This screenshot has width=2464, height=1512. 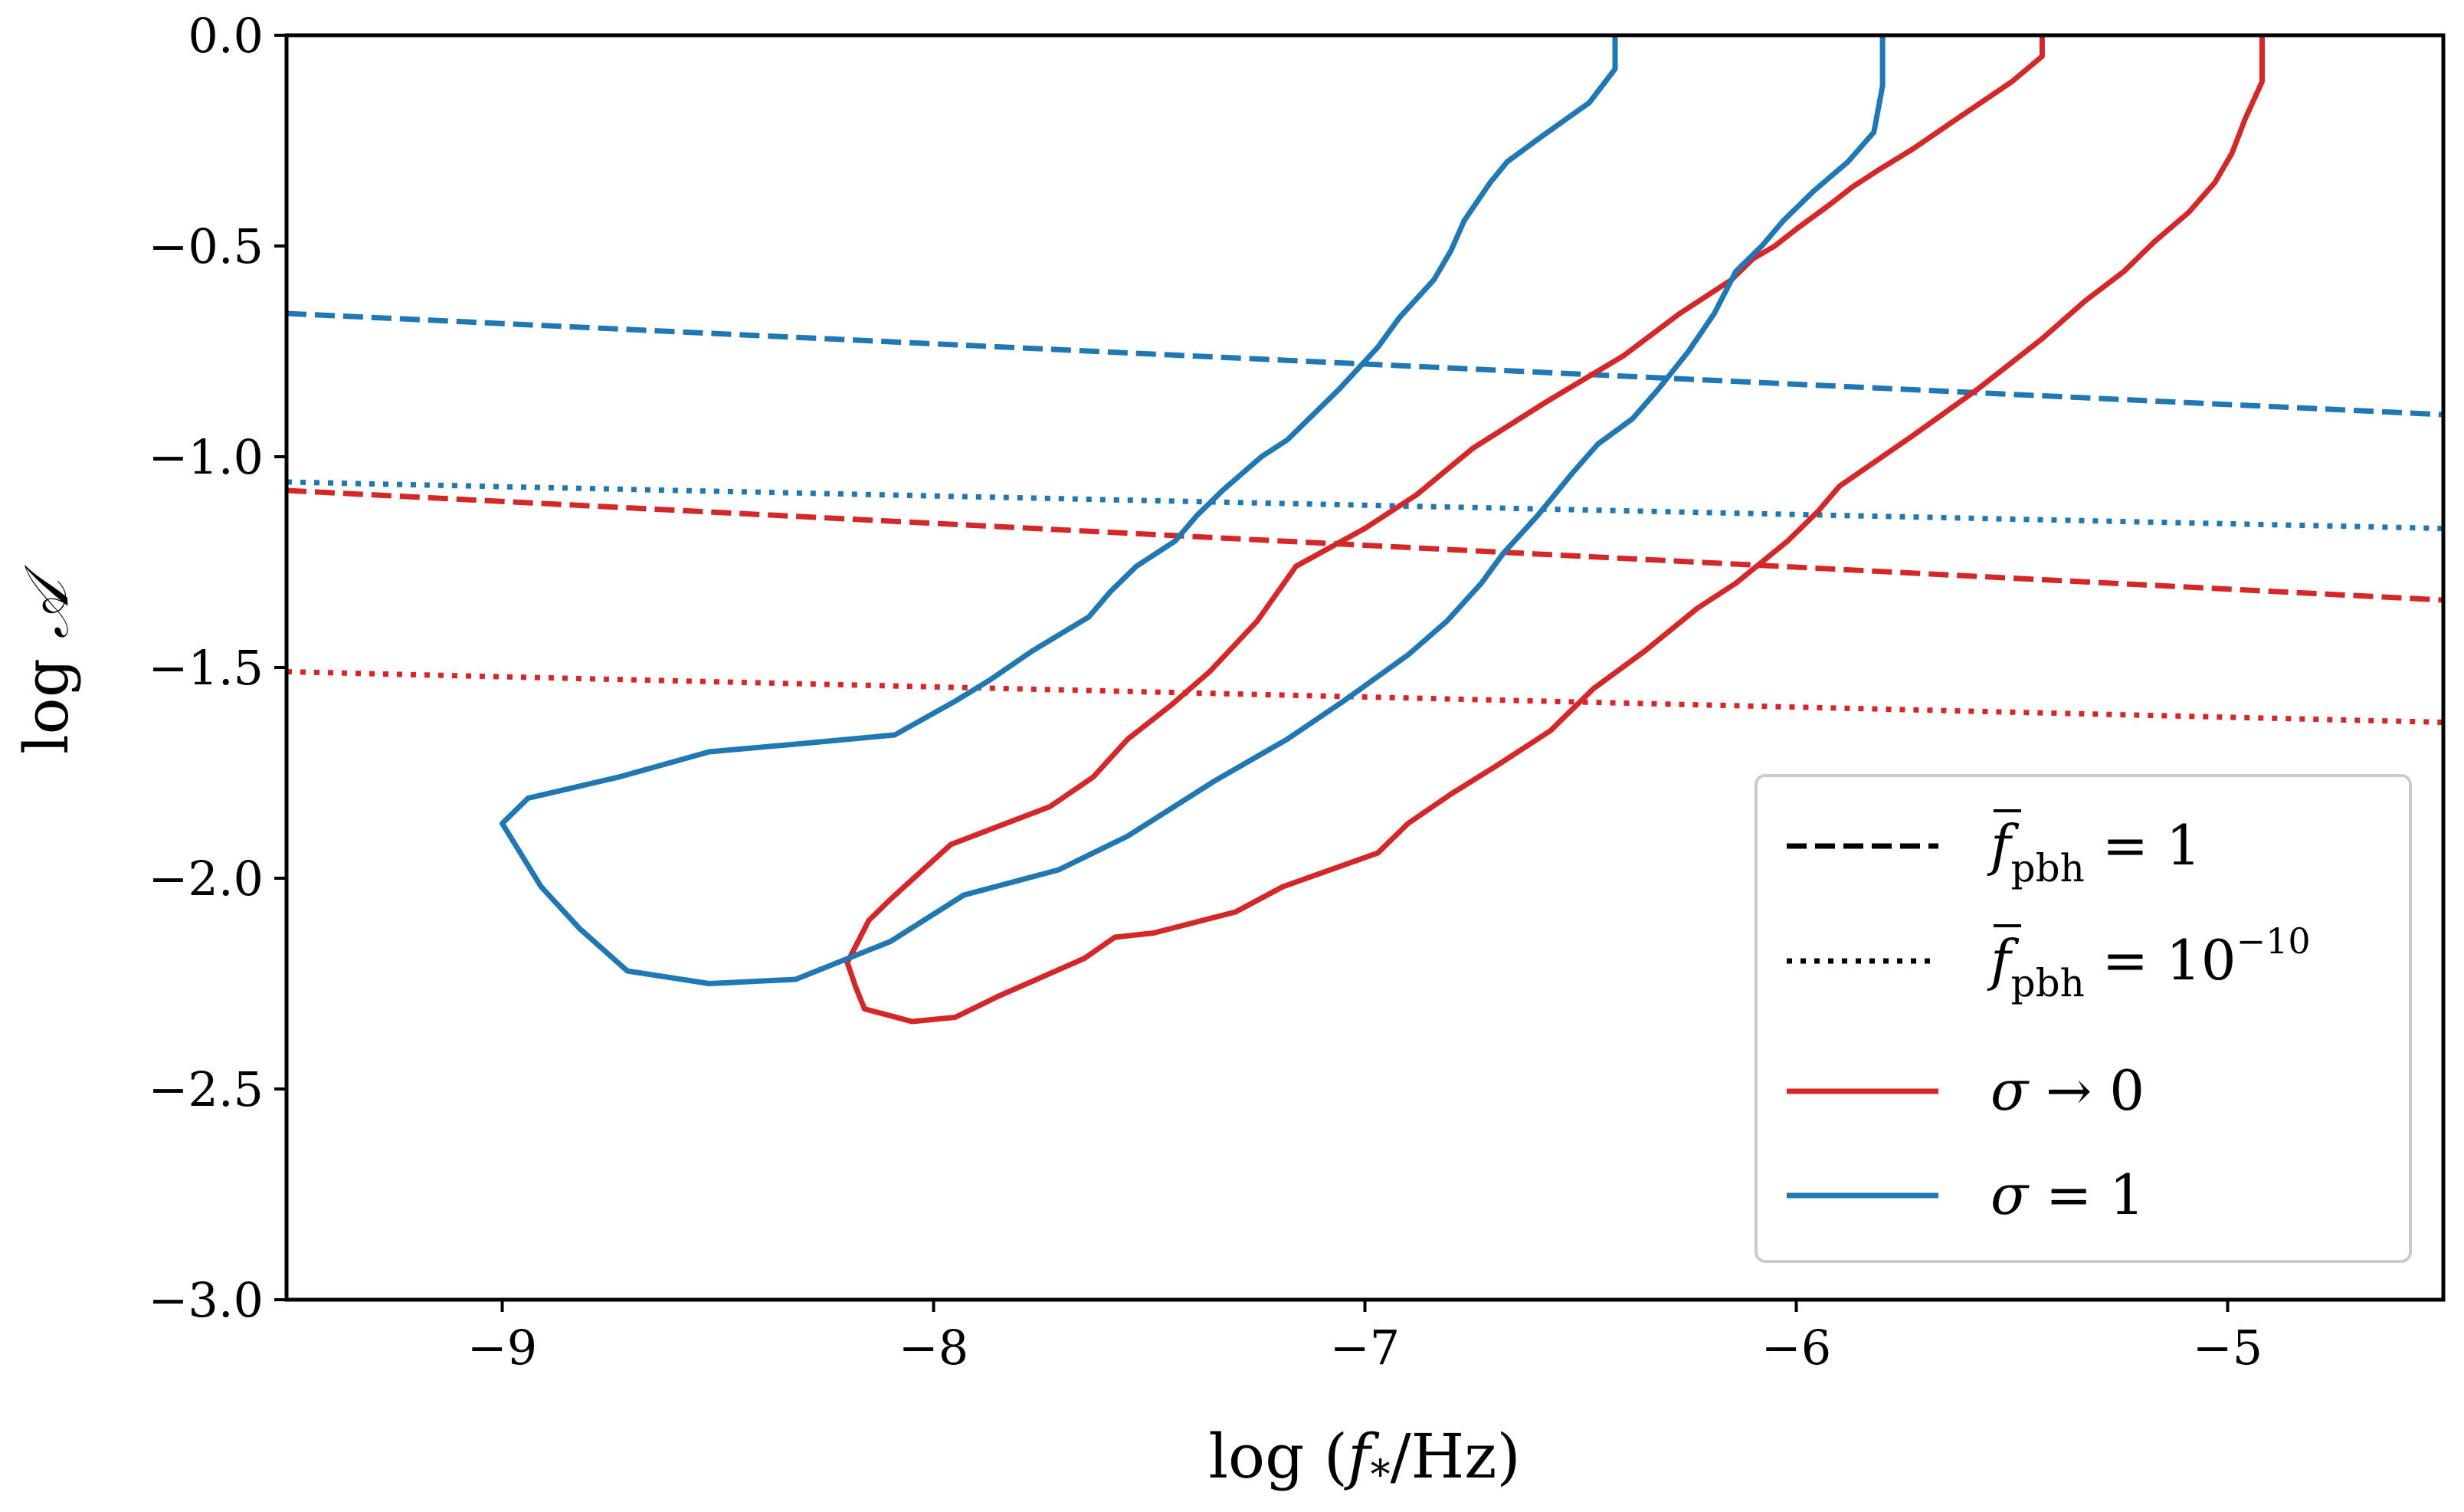 What do you see at coordinates (1381, 1475) in the screenshot?
I see `x-axis-label-sub: *` at bounding box center [1381, 1475].